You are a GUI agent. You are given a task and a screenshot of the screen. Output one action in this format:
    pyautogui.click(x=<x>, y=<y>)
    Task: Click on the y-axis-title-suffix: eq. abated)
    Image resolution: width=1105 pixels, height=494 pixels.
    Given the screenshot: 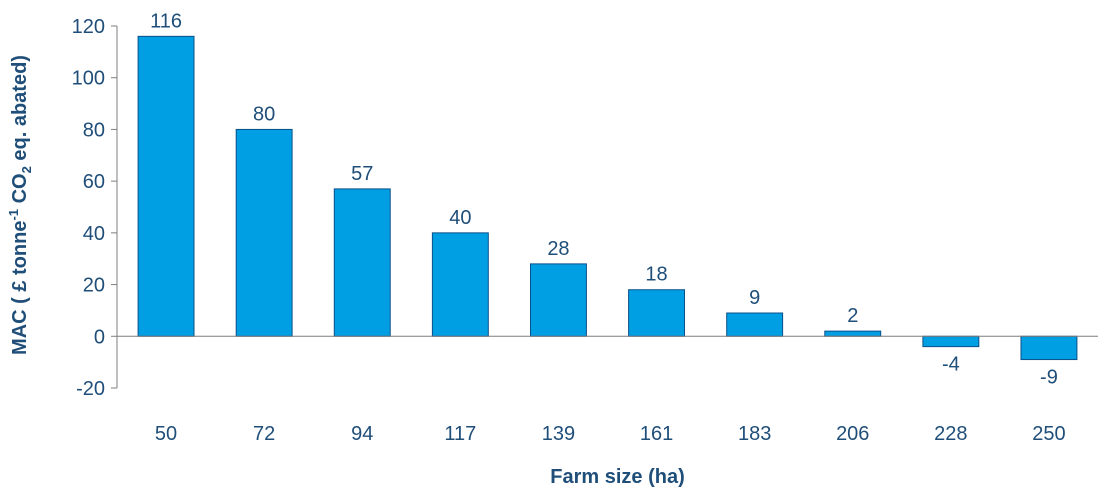 What is the action you would take?
    pyautogui.click(x=20, y=110)
    